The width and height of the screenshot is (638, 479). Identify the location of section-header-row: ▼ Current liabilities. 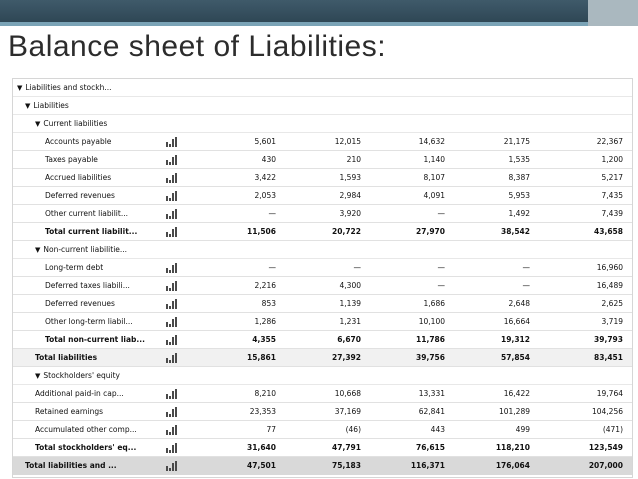
(322, 124).